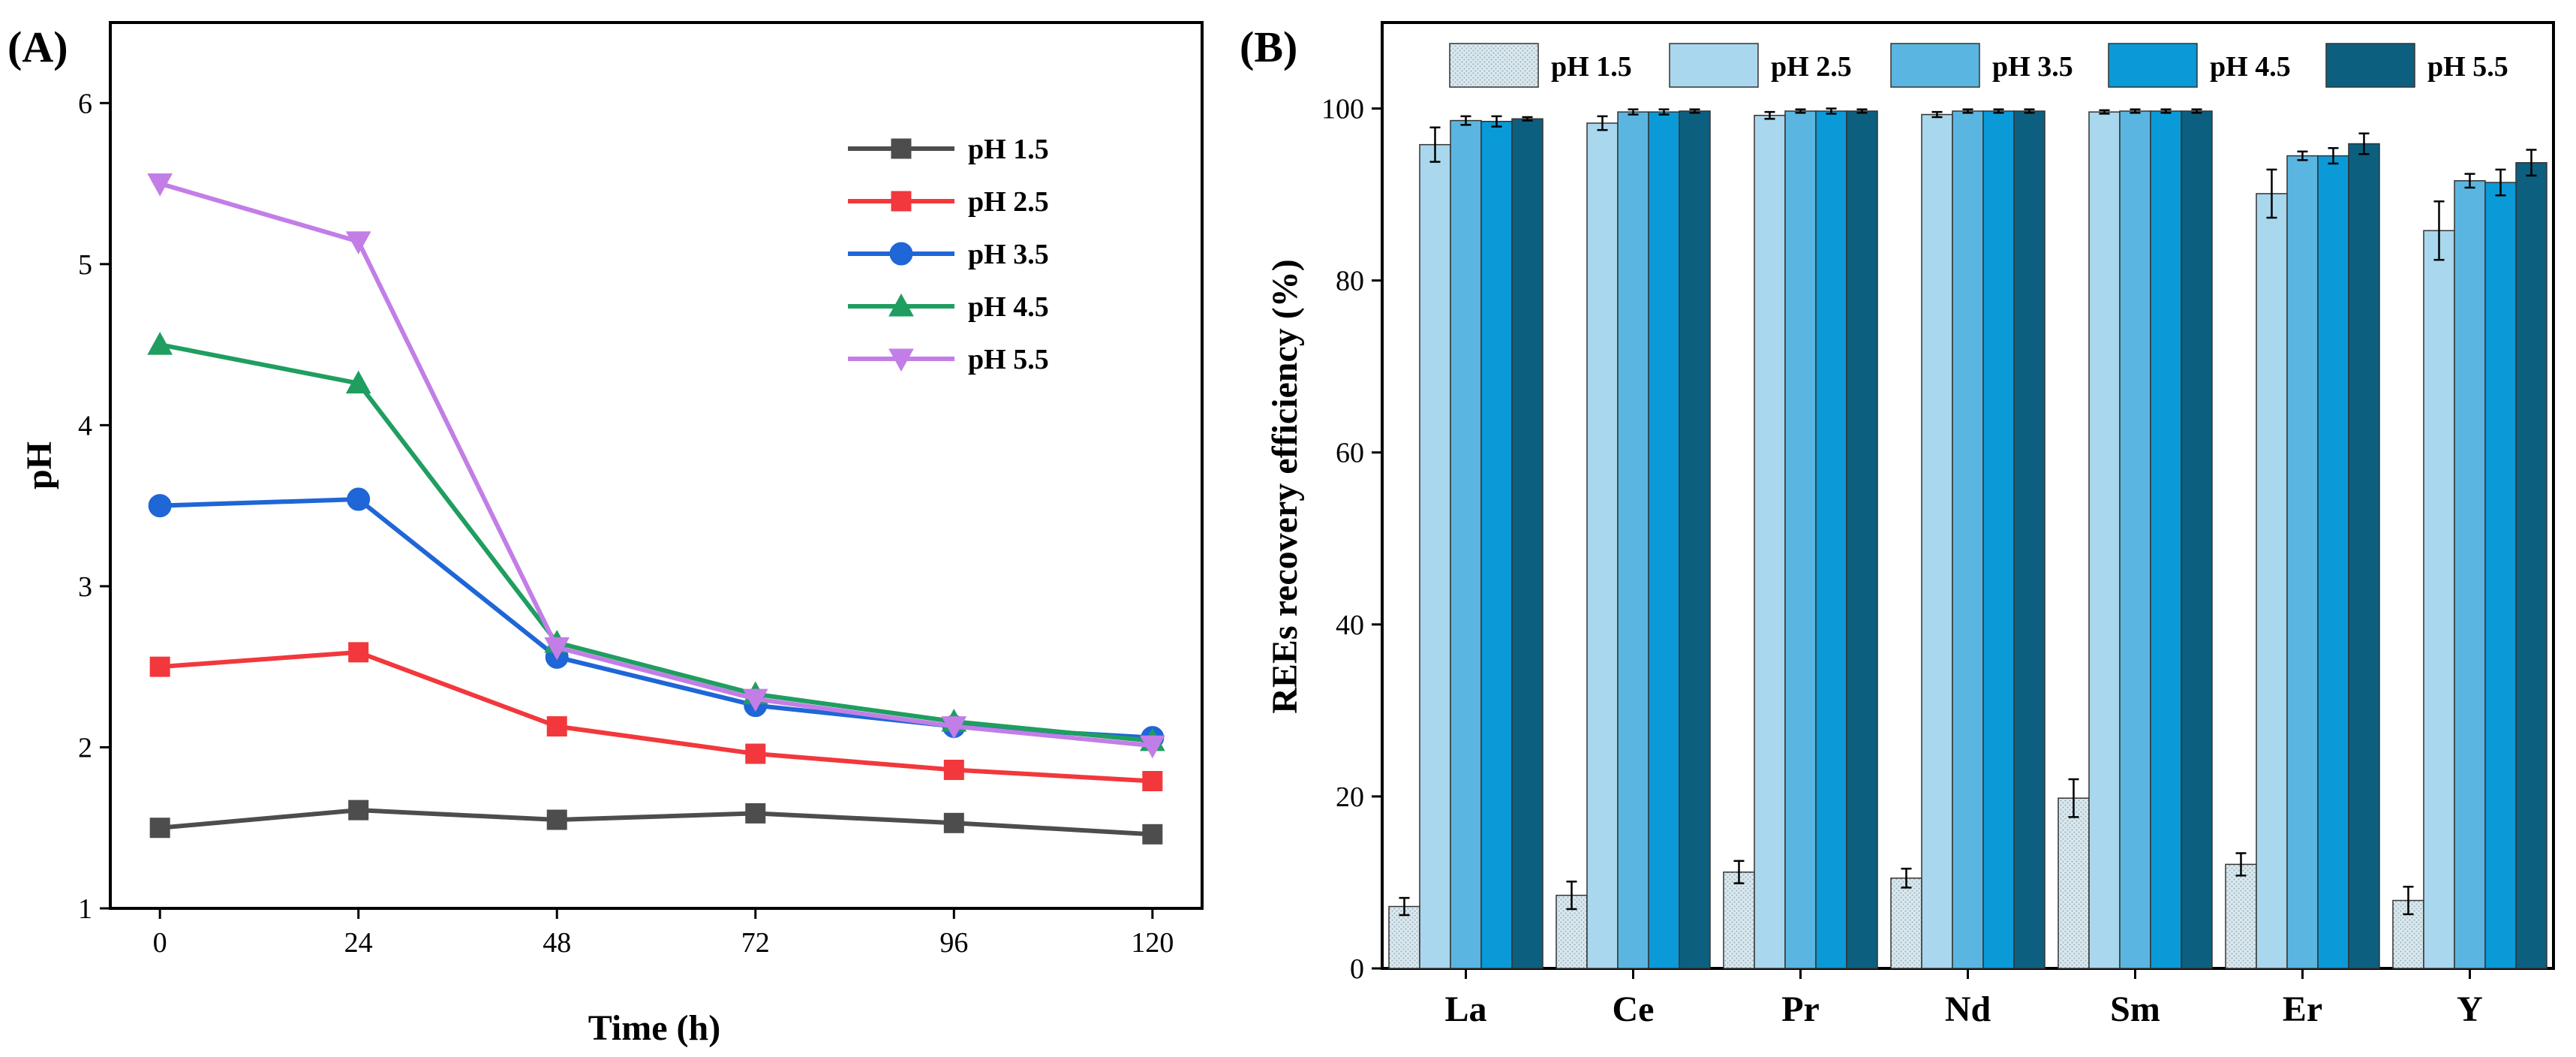  What do you see at coordinates (358, 943) in the screenshot?
I see `x-tick-label: 24` at bounding box center [358, 943].